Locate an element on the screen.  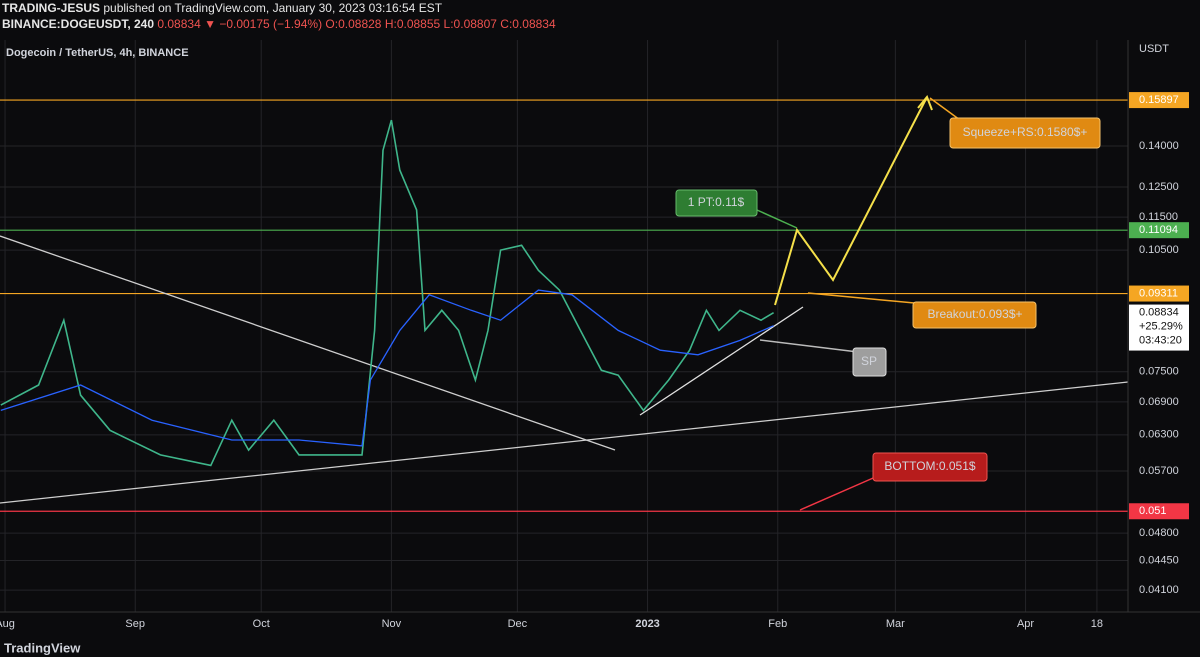
y-tick-label: 0.04100 is located at coordinates (1159, 590).